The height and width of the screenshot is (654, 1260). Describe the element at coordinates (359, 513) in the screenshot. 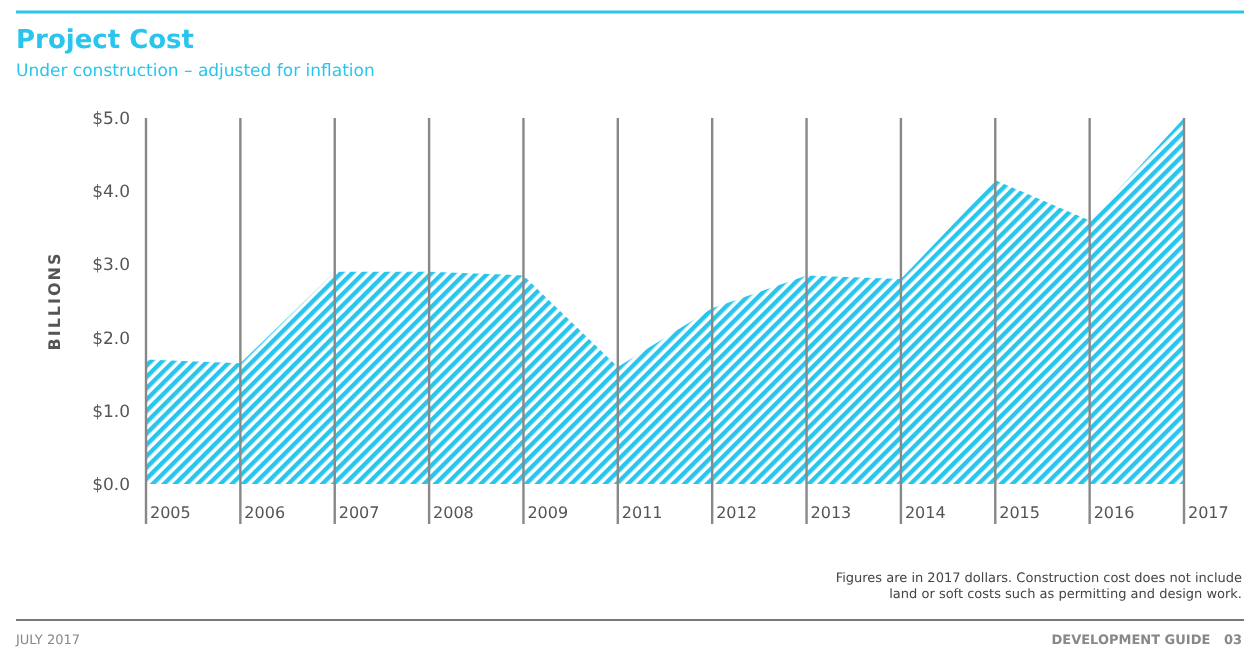

I see `x-tick-label: 2007` at that location.